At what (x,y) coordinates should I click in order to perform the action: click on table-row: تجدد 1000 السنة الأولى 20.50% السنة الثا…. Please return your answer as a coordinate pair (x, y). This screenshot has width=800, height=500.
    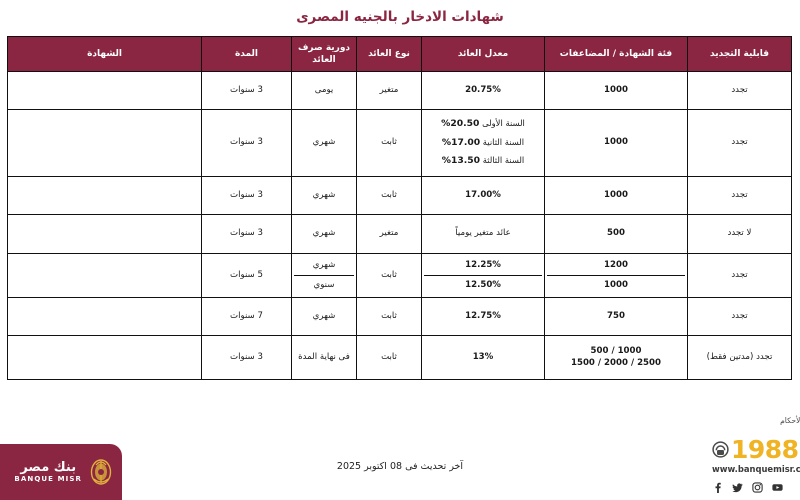
    Looking at the image, I should click on (399, 143).